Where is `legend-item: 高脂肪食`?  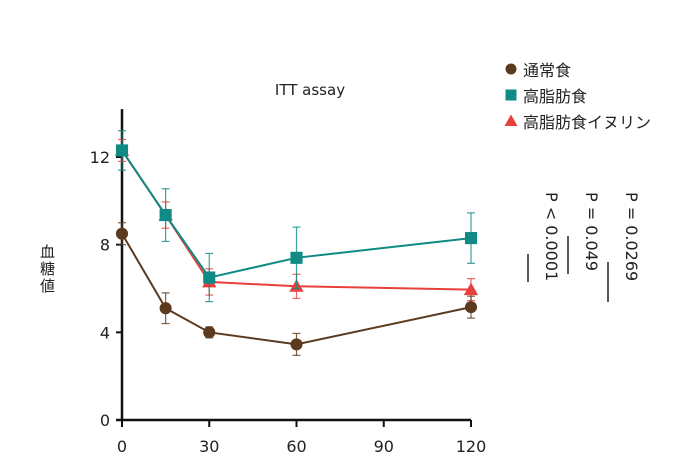
legend-item: 高脂肪食 is located at coordinates (546, 96).